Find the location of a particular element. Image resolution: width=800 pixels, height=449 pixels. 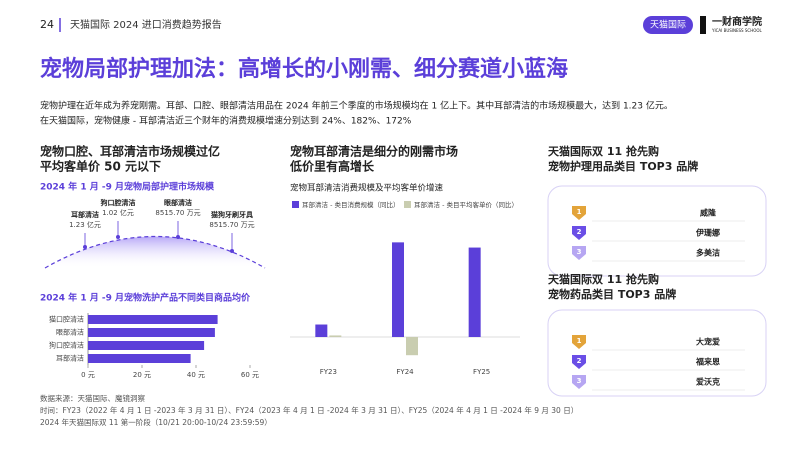

brand-name: 大宠爱 is located at coordinates (708, 342).